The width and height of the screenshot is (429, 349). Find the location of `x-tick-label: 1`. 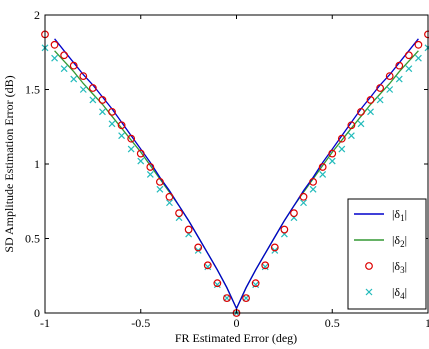

x-tick-label: 1 is located at coordinates (427, 323).